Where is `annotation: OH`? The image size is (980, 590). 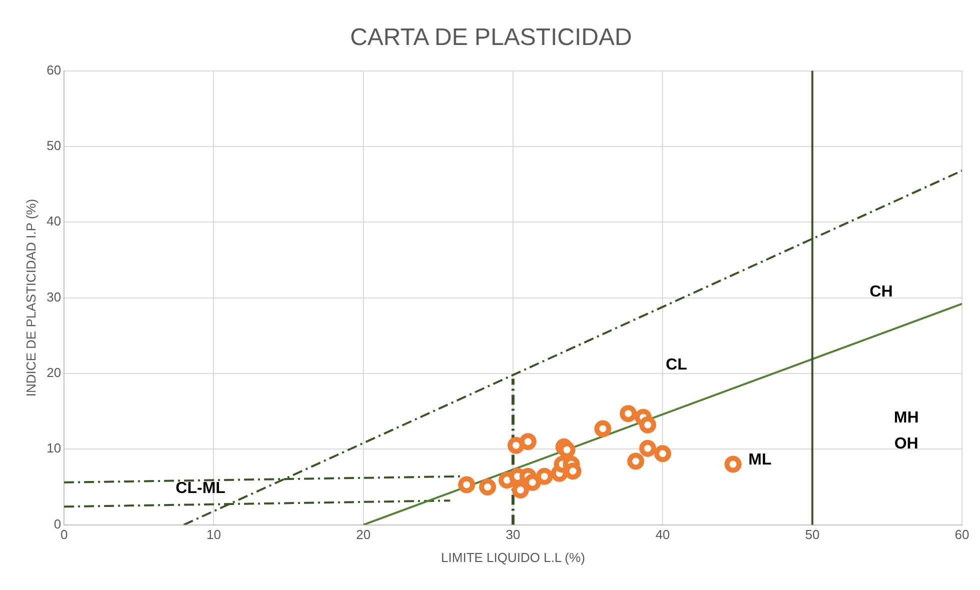 annotation: OH is located at coordinates (906, 443).